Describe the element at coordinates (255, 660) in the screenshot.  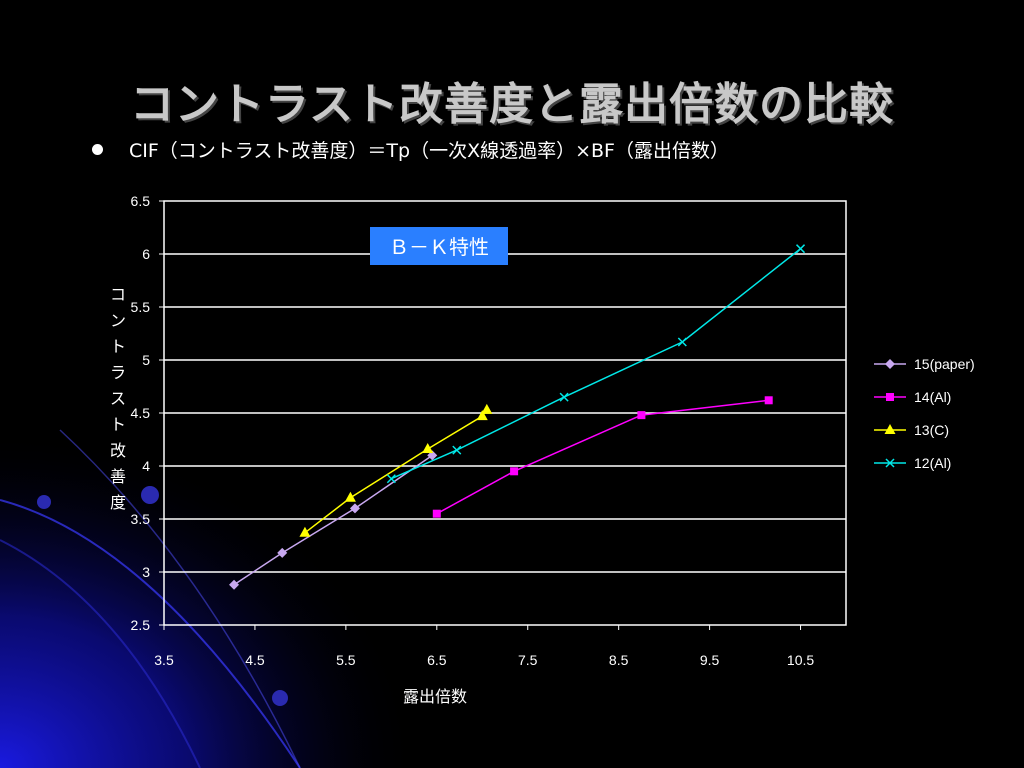
I see `x-tick-label: 4.5` at that location.